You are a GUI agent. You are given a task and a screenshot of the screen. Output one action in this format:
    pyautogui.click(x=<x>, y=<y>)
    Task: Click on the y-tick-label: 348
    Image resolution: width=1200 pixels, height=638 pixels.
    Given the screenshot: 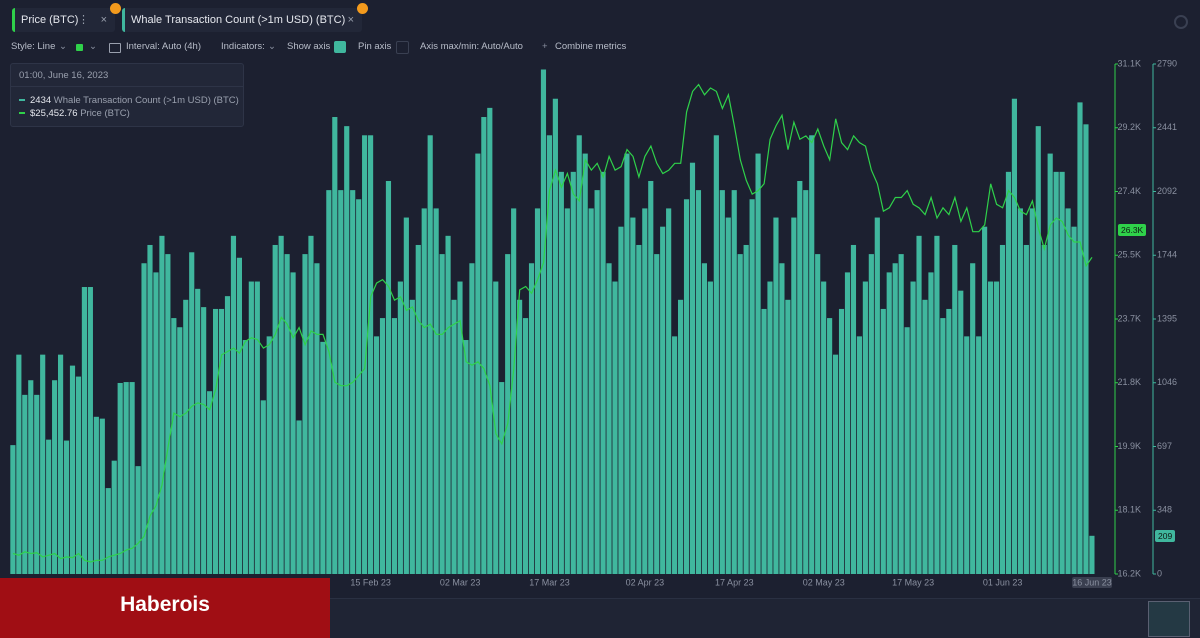 What is the action you would take?
    pyautogui.click(x=1164, y=510)
    